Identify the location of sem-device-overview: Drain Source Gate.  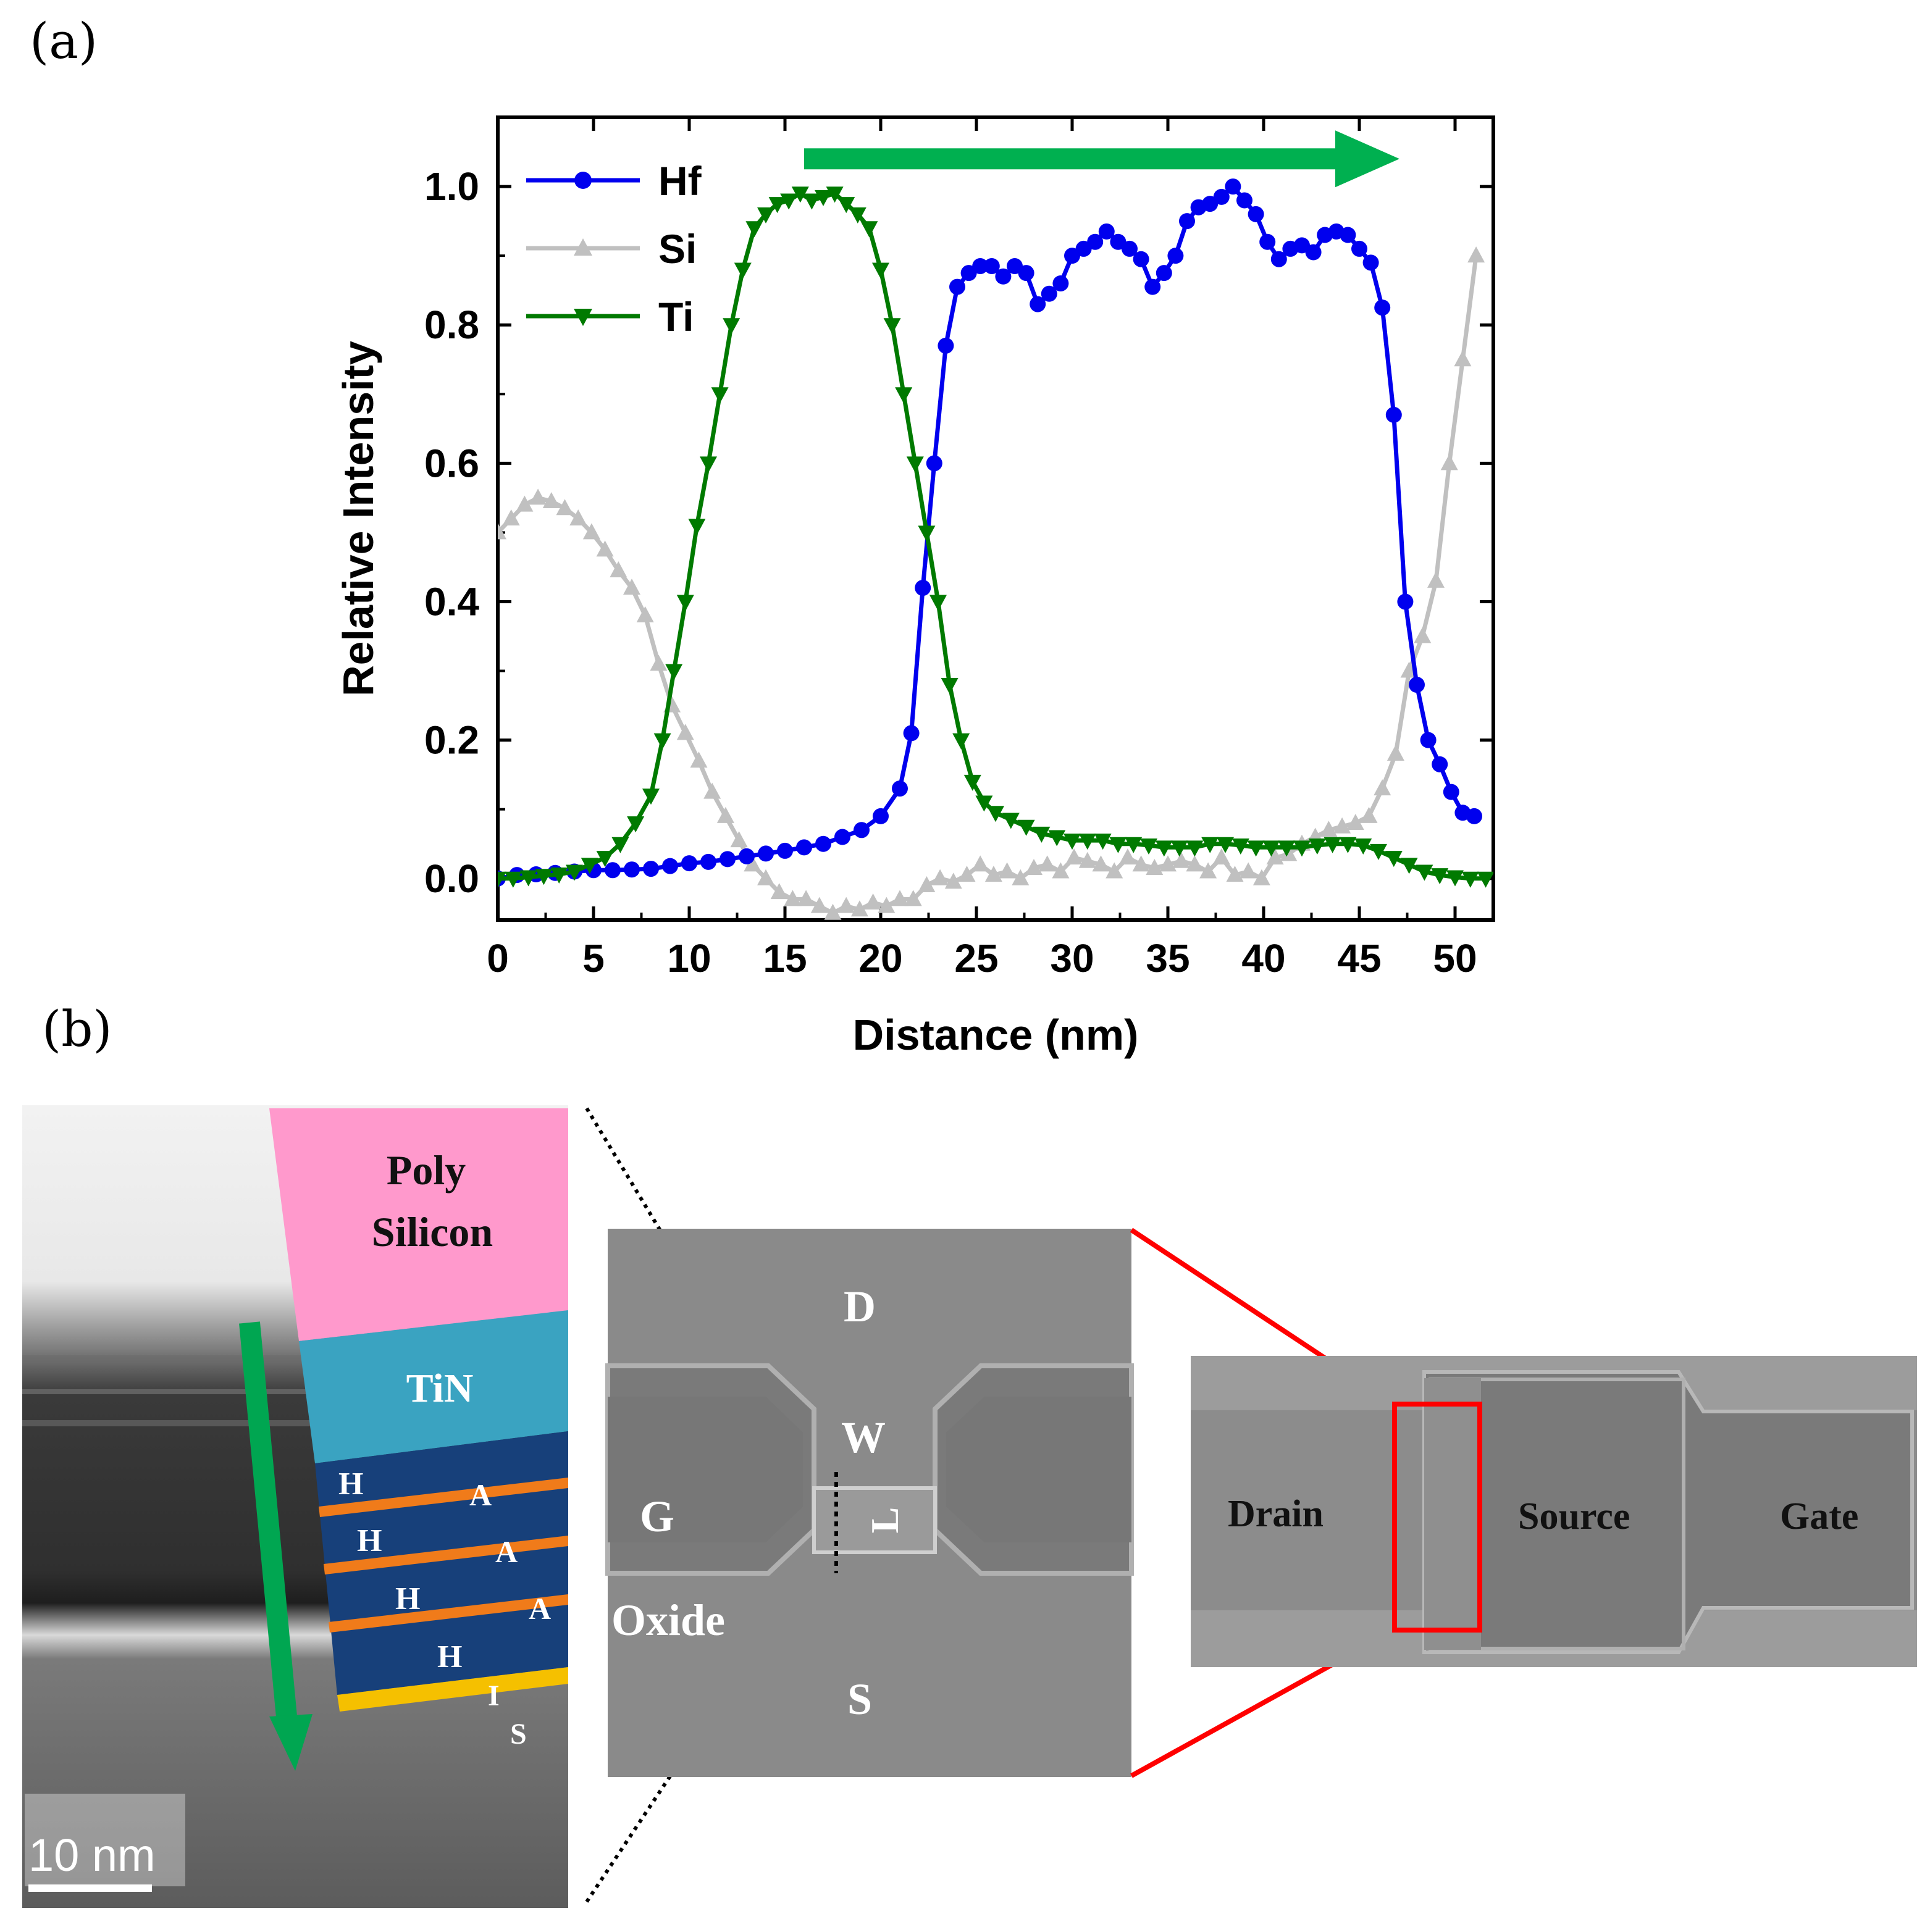
(1554, 1511).